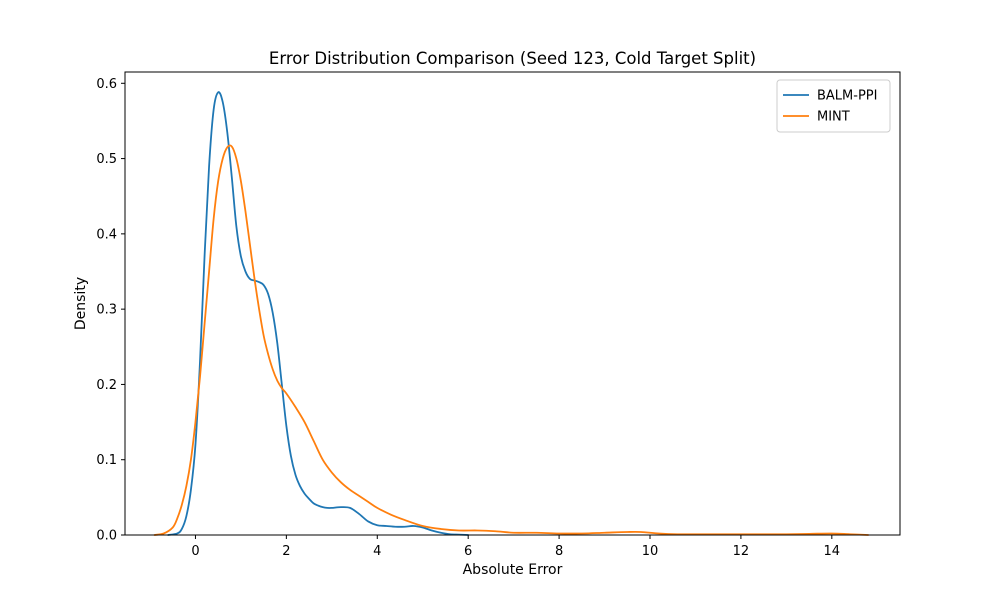 The height and width of the screenshot is (600, 1000). Describe the element at coordinates (832, 551) in the screenshot. I see `x-tick-label: 14` at that location.